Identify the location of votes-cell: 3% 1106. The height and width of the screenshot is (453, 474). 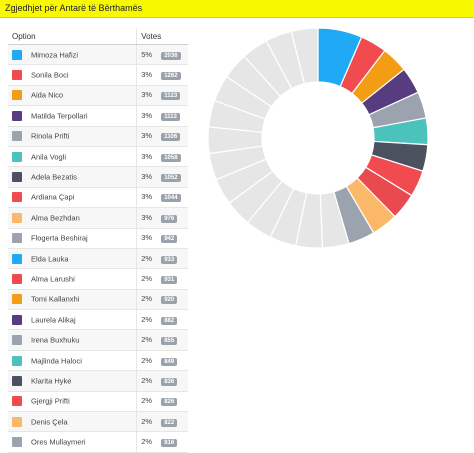
(162, 136).